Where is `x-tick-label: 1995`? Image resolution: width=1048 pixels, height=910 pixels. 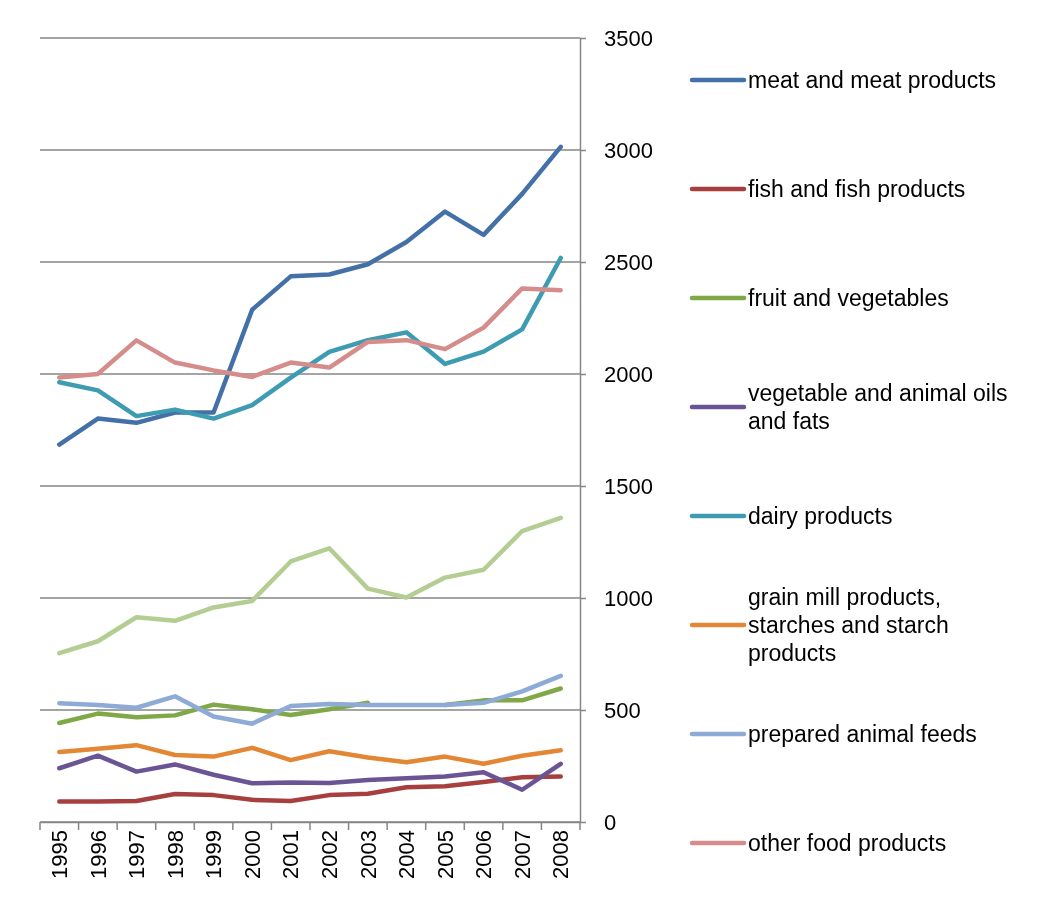 x-tick-label: 1995 is located at coordinates (59, 854).